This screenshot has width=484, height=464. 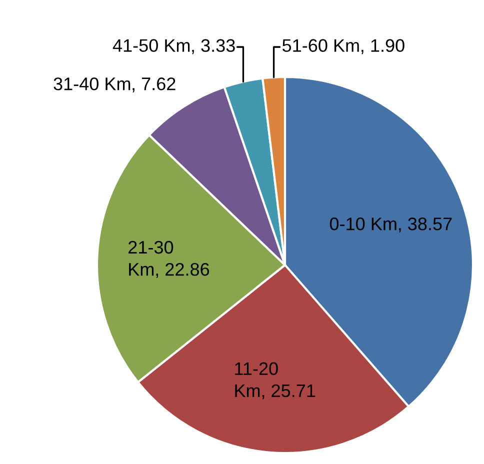 I want to click on data-label: , 25.71, so click(x=289, y=392).